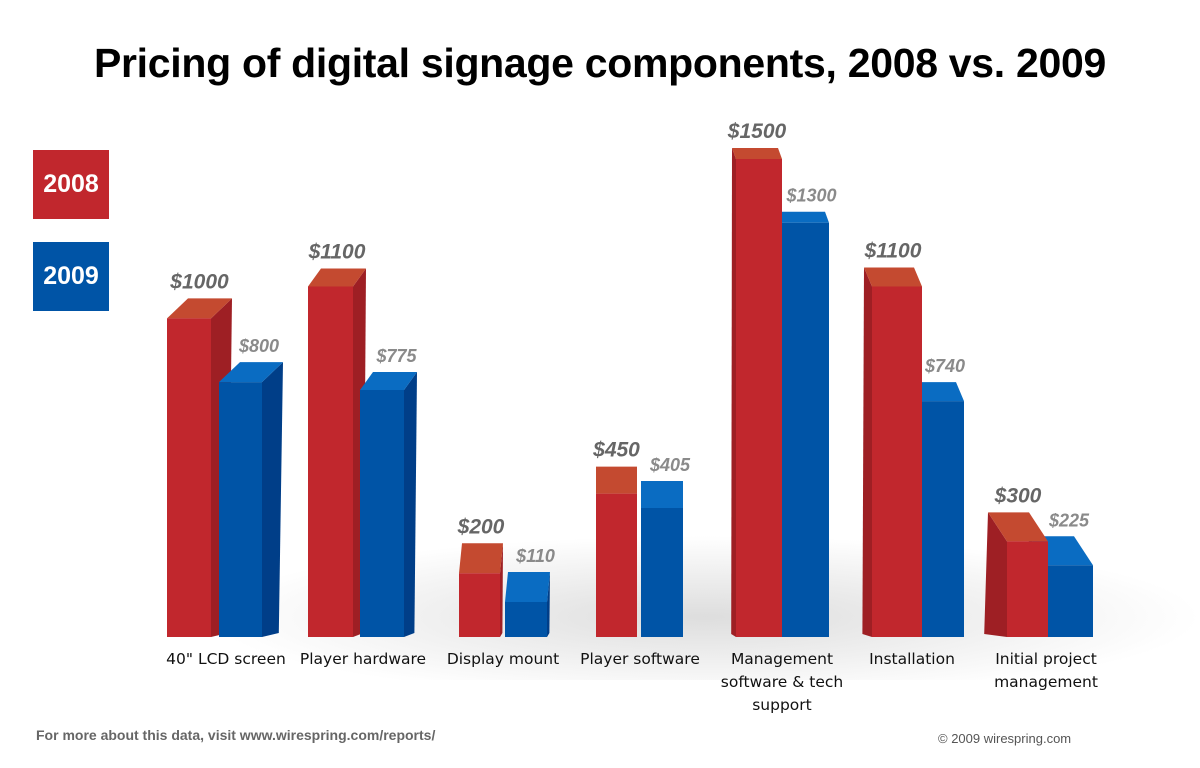  I want to click on category-label: Management software & tech support, so click(782, 682).